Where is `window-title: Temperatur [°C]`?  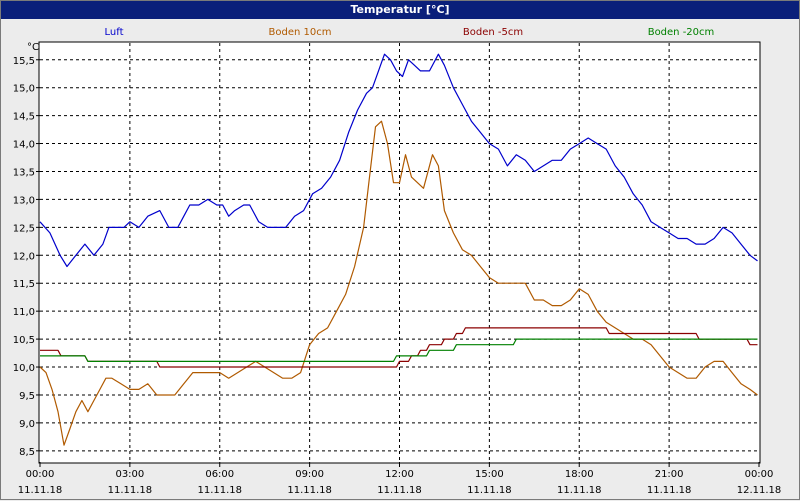 window-title: Temperatur [°C] is located at coordinates (400, 10).